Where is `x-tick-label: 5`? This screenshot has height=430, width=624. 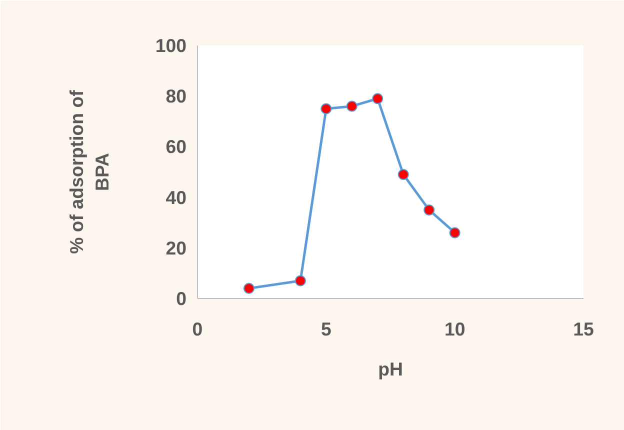 x-tick-label: 5 is located at coordinates (326, 329).